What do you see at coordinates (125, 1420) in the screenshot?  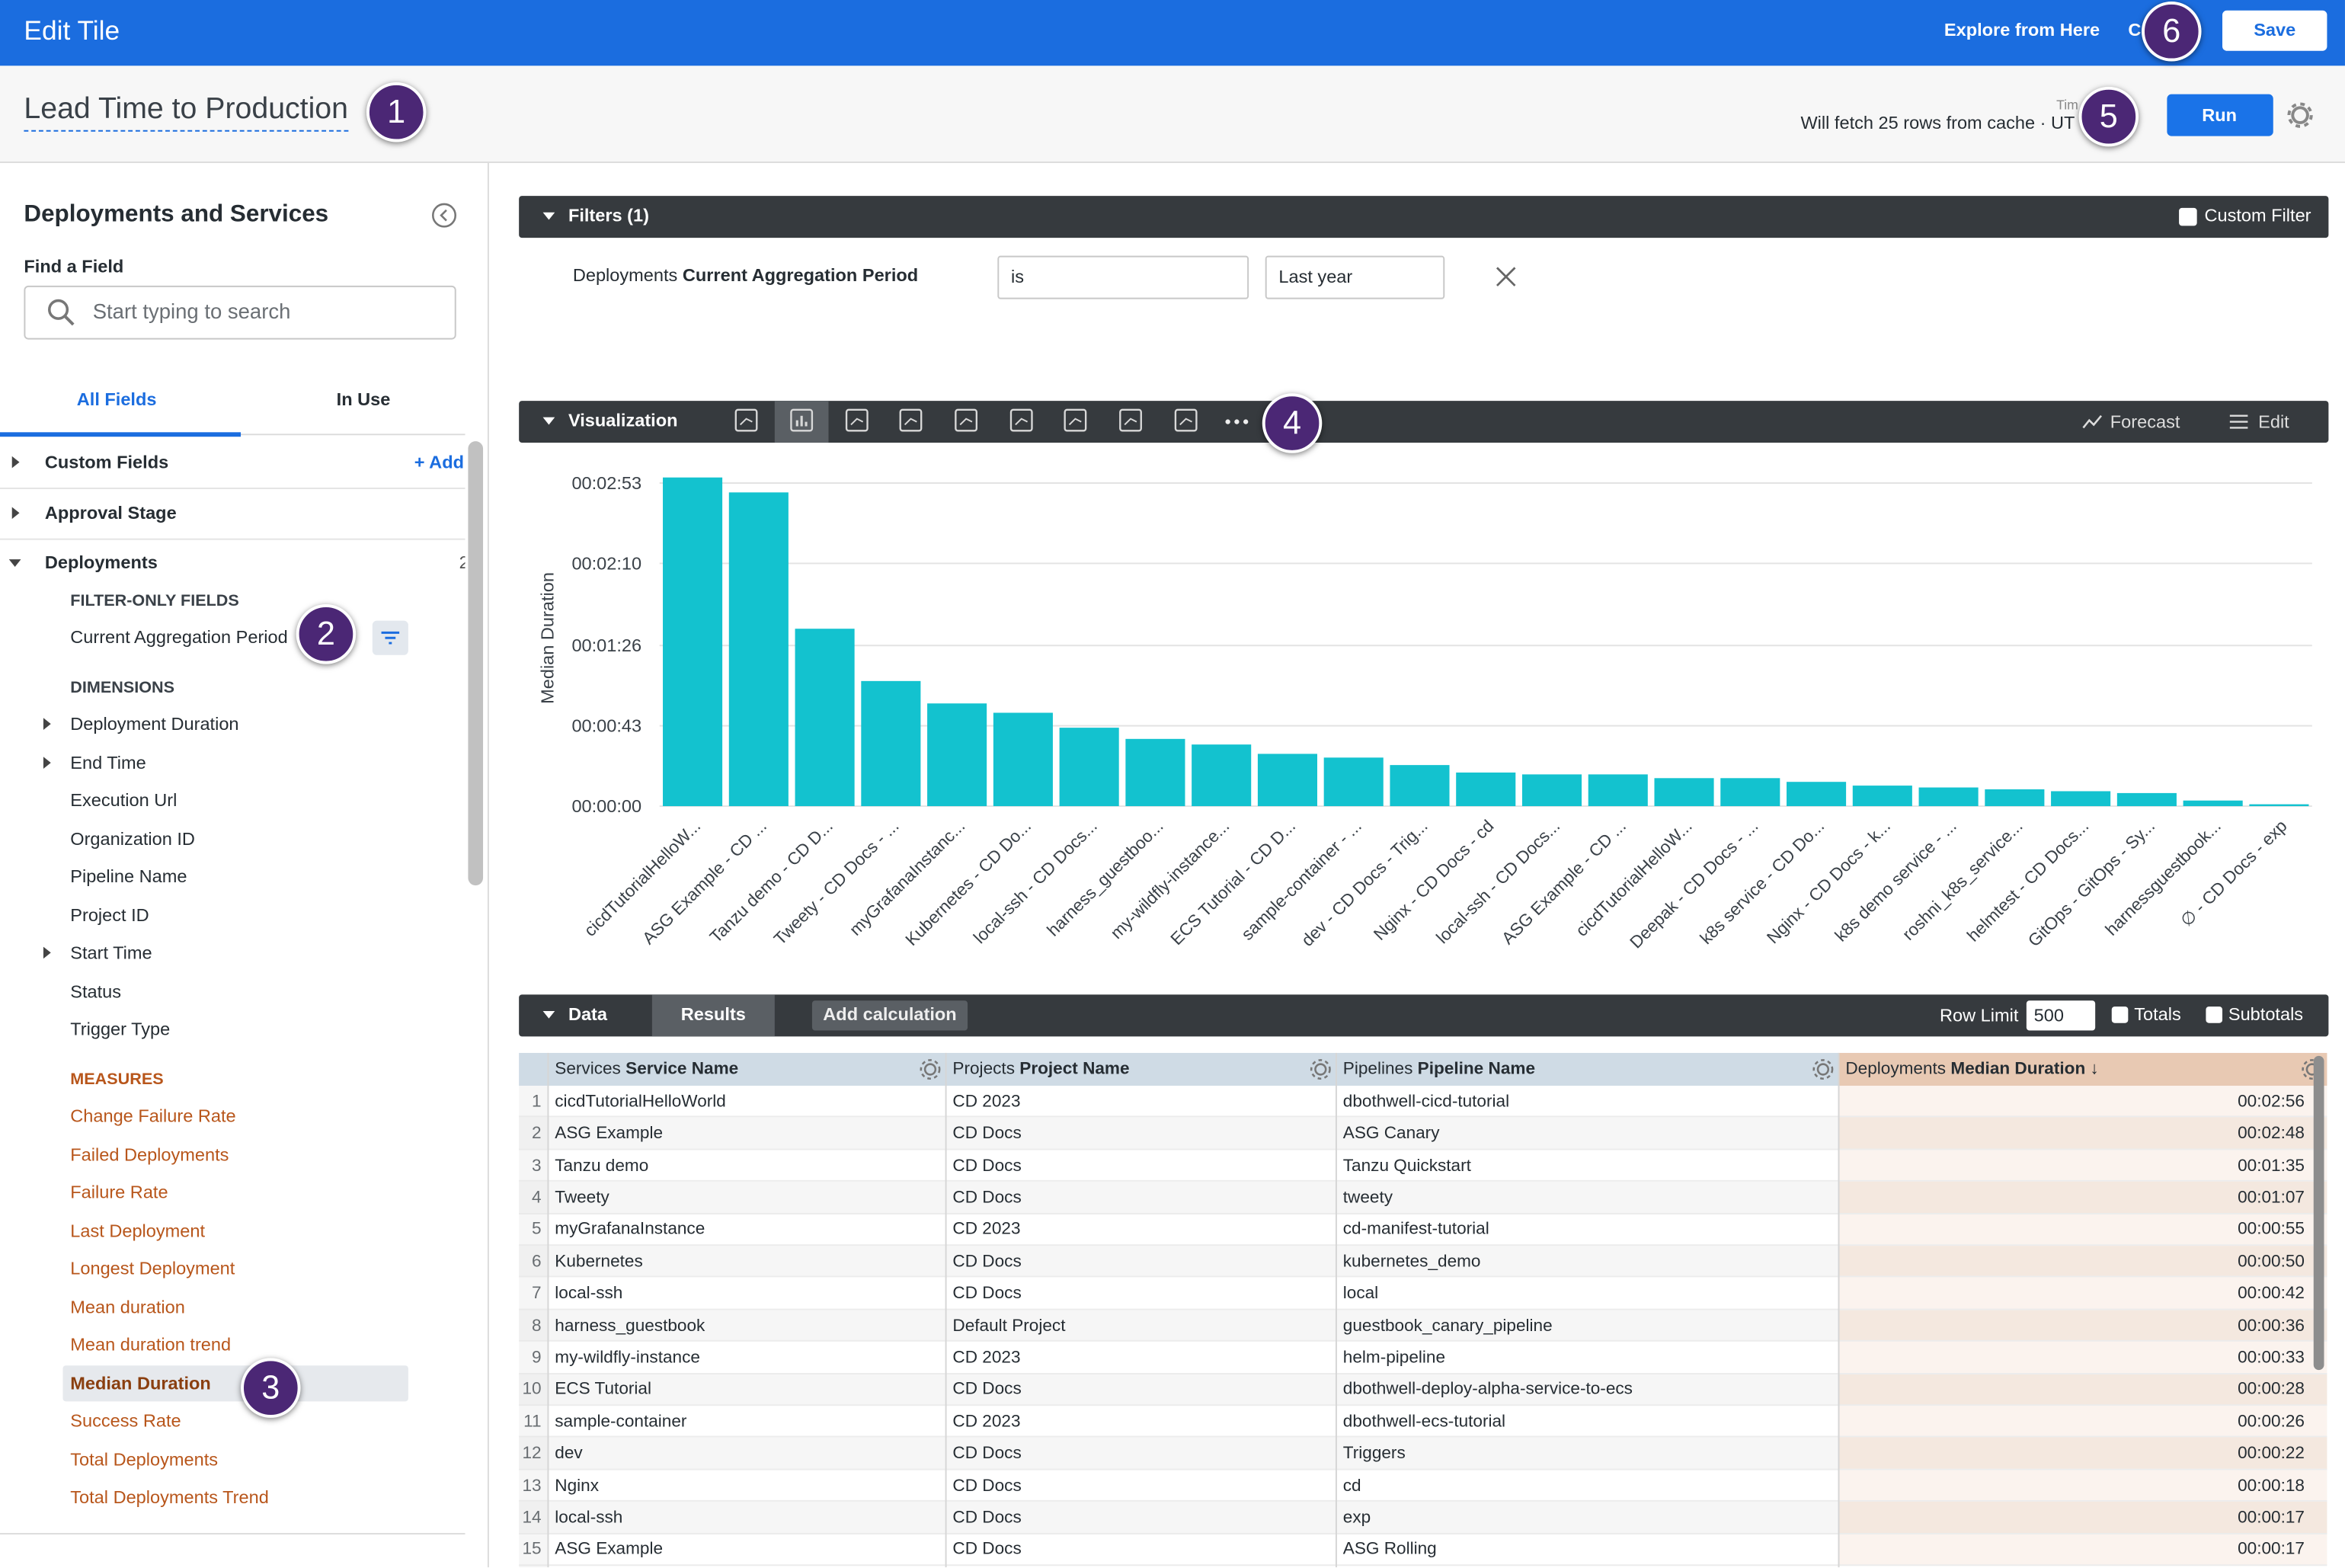 I see `measure-field: Success Rate` at bounding box center [125, 1420].